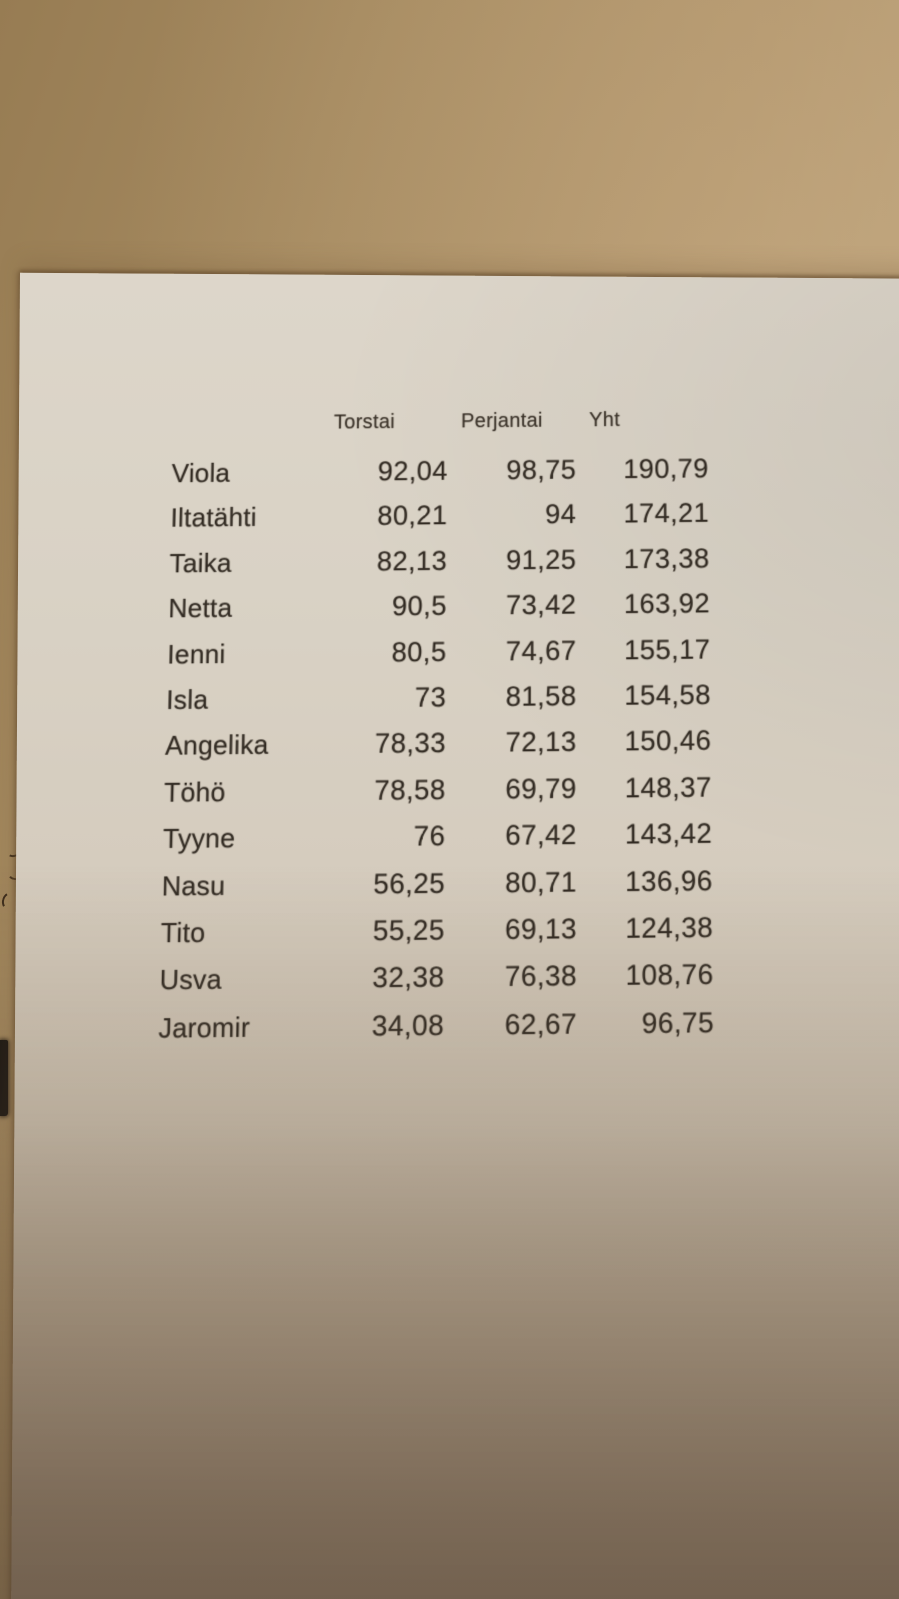 The image size is (899, 1599). Describe the element at coordinates (412, 471) in the screenshot. I see `torstai-value-cell: 92,04` at that location.